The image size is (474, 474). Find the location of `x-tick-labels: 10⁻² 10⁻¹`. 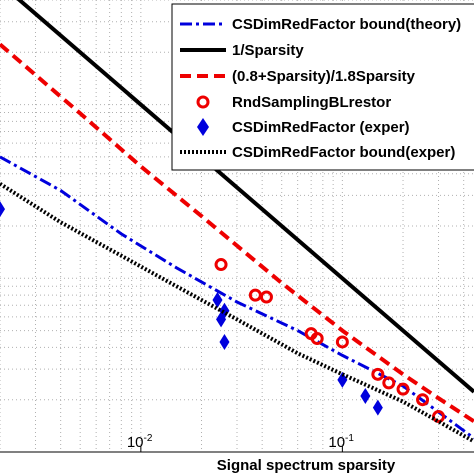

x-tick-labels: 10⁻² 10⁻¹ is located at coordinates (240, 442).